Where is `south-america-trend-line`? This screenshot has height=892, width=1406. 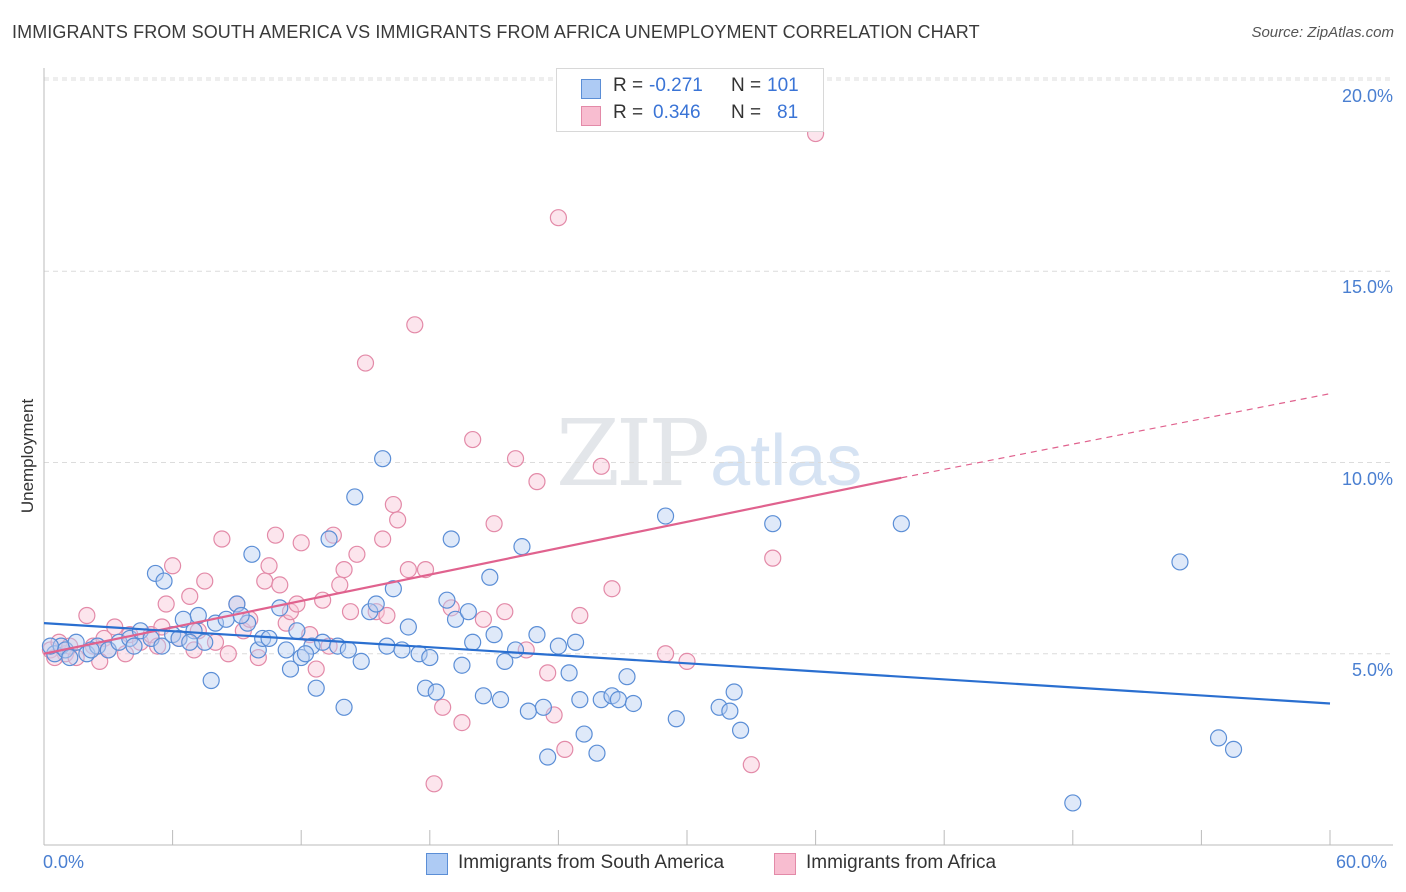
south-america-trend-line is located at coordinates (687, 663).